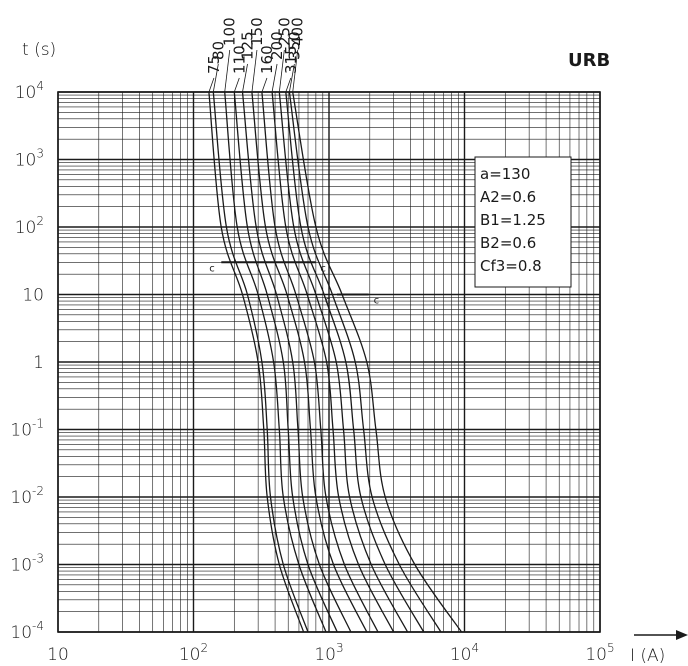 Image resolution: width=688 pixels, height=666 pixels. What do you see at coordinates (239, 59) in the screenshot?
I see `rating-label-110: 110` at bounding box center [239, 59].